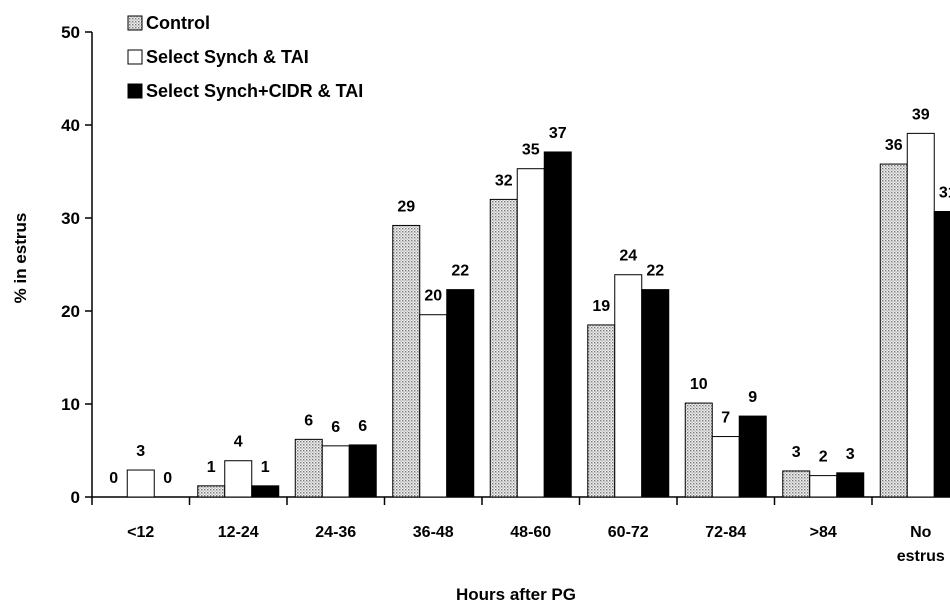 Image resolution: width=950 pixels, height=609 pixels. I want to click on x-tick-label: 12-24, so click(238, 532).